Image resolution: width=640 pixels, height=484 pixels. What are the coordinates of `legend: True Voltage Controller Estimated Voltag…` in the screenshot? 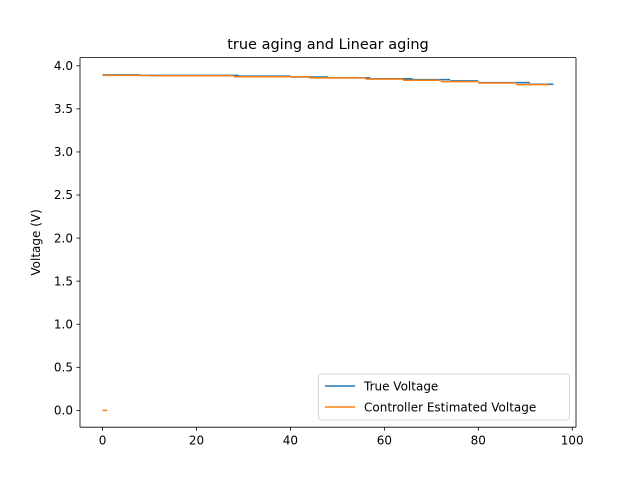 It's located at (444, 397).